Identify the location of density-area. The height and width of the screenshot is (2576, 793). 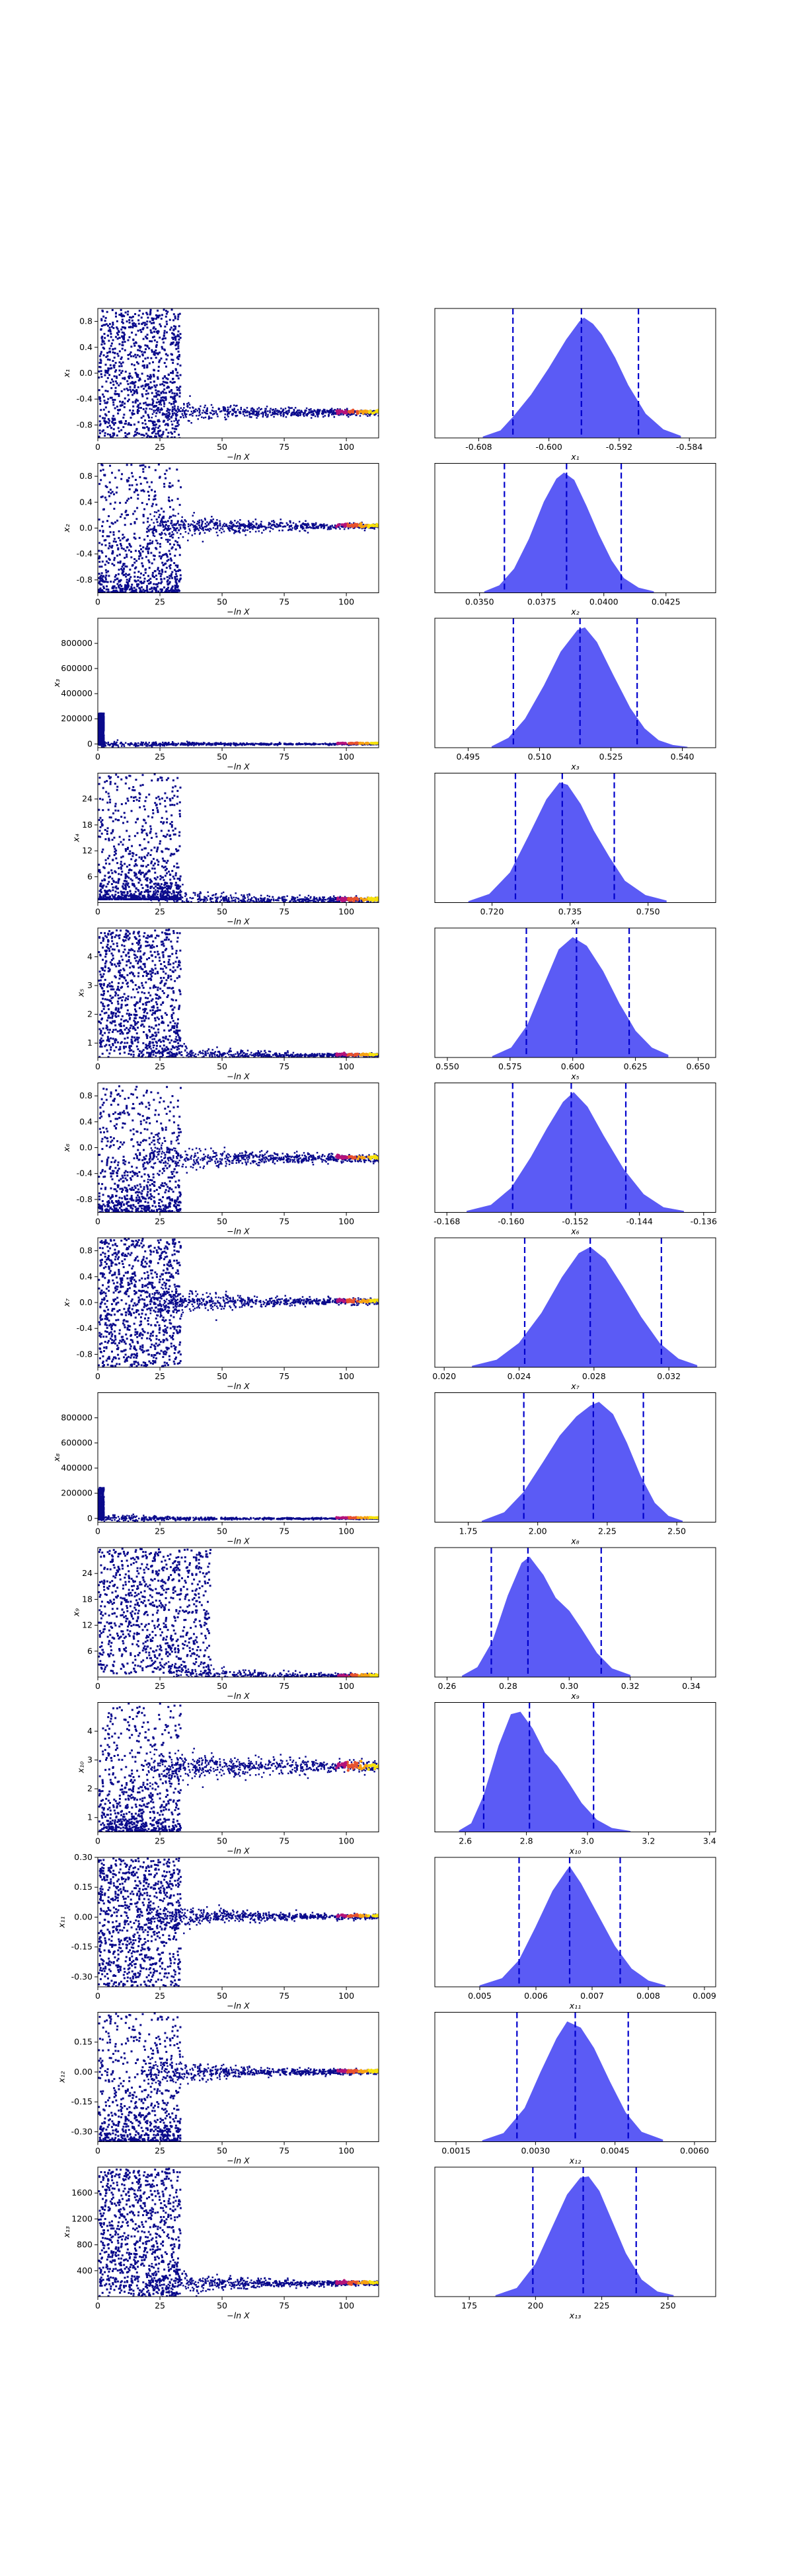
(590, 687).